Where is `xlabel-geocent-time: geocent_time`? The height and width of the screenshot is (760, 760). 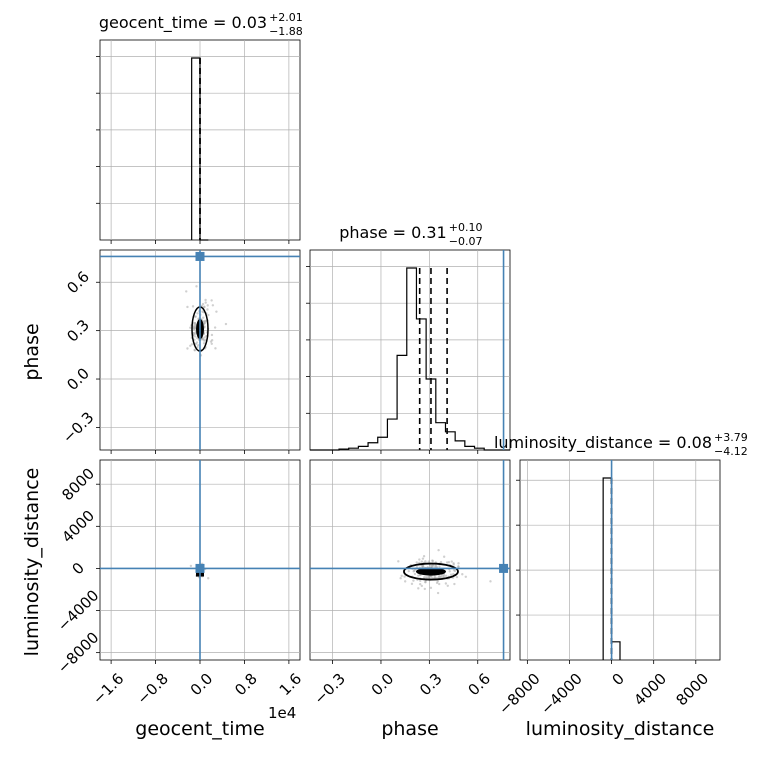 xlabel-geocent-time: geocent_time is located at coordinates (199, 729).